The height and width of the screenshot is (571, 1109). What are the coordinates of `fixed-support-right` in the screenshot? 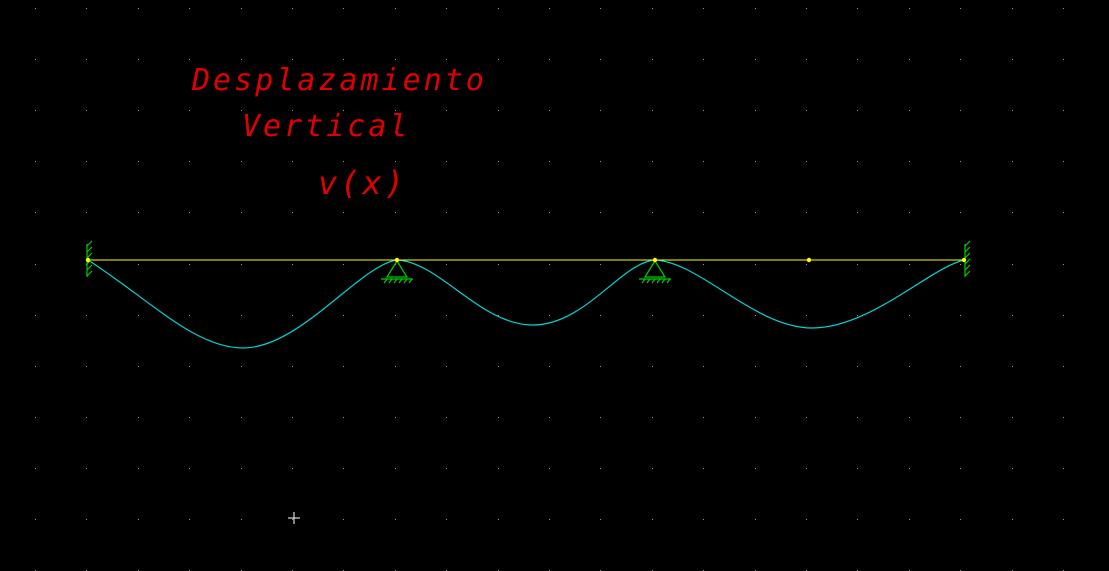 It's located at (967, 258).